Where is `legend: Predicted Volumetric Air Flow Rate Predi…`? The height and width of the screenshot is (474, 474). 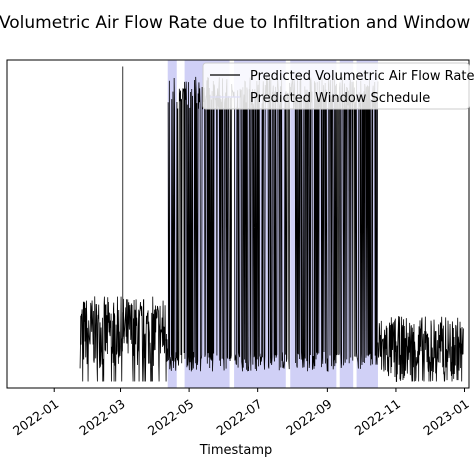
legend: Predicted Volumetric Air Flow Rate Predi… is located at coordinates (338, 86).